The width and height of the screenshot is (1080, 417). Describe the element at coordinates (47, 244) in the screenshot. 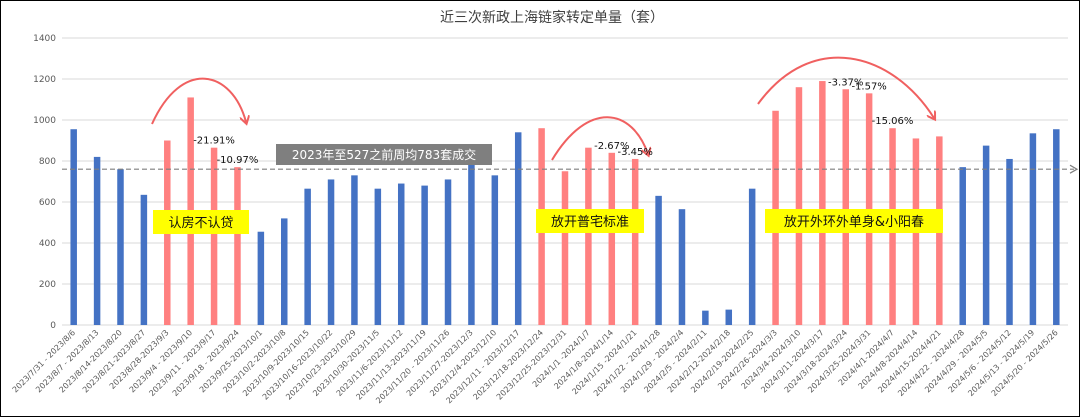

I see `y-tick-label: 400` at that location.